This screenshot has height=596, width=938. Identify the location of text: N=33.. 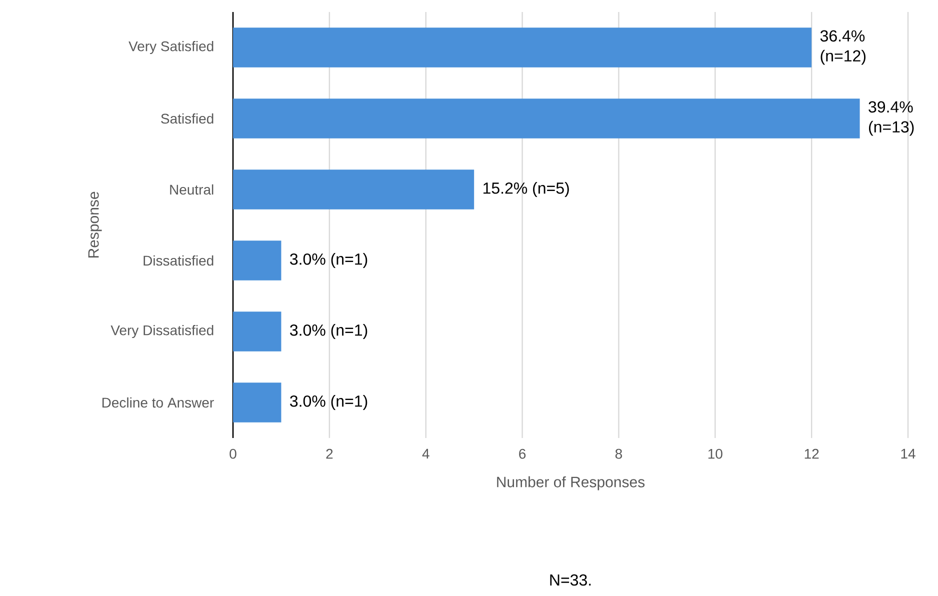
(570, 580).